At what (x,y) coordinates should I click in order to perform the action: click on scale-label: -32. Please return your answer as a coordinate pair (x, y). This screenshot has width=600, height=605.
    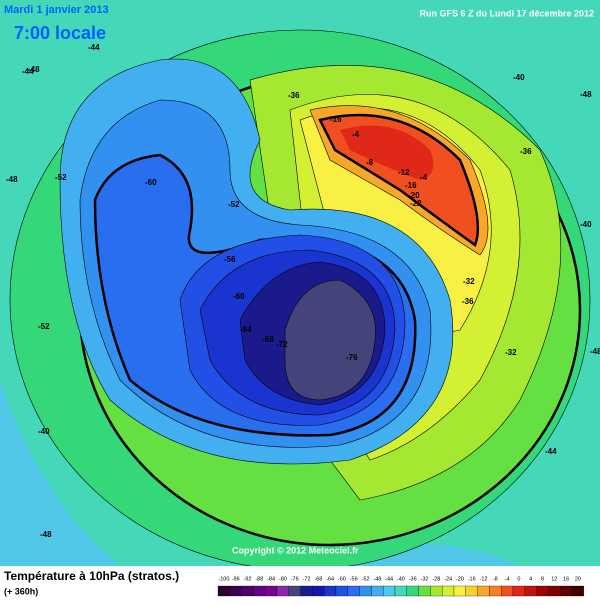
    Looking at the image, I should click on (425, 579).